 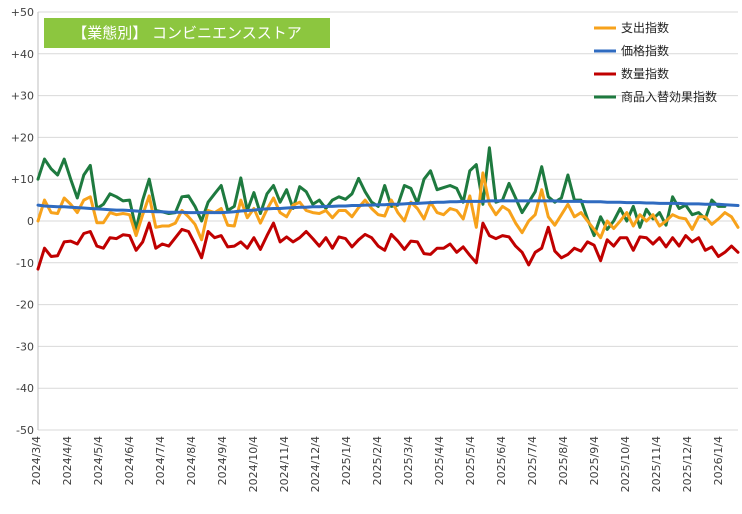 What do you see at coordinates (439, 460) in the screenshot?
I see `x-tick-label: 2025/4/4` at bounding box center [439, 460].